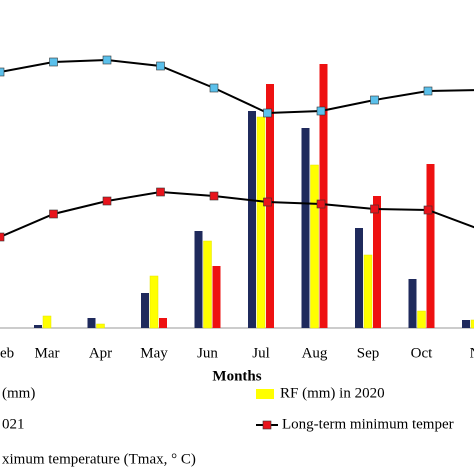 The height and width of the screenshot is (474, 474). Describe the element at coordinates (236, 376) in the screenshot. I see `x-axis-title: Months` at that location.